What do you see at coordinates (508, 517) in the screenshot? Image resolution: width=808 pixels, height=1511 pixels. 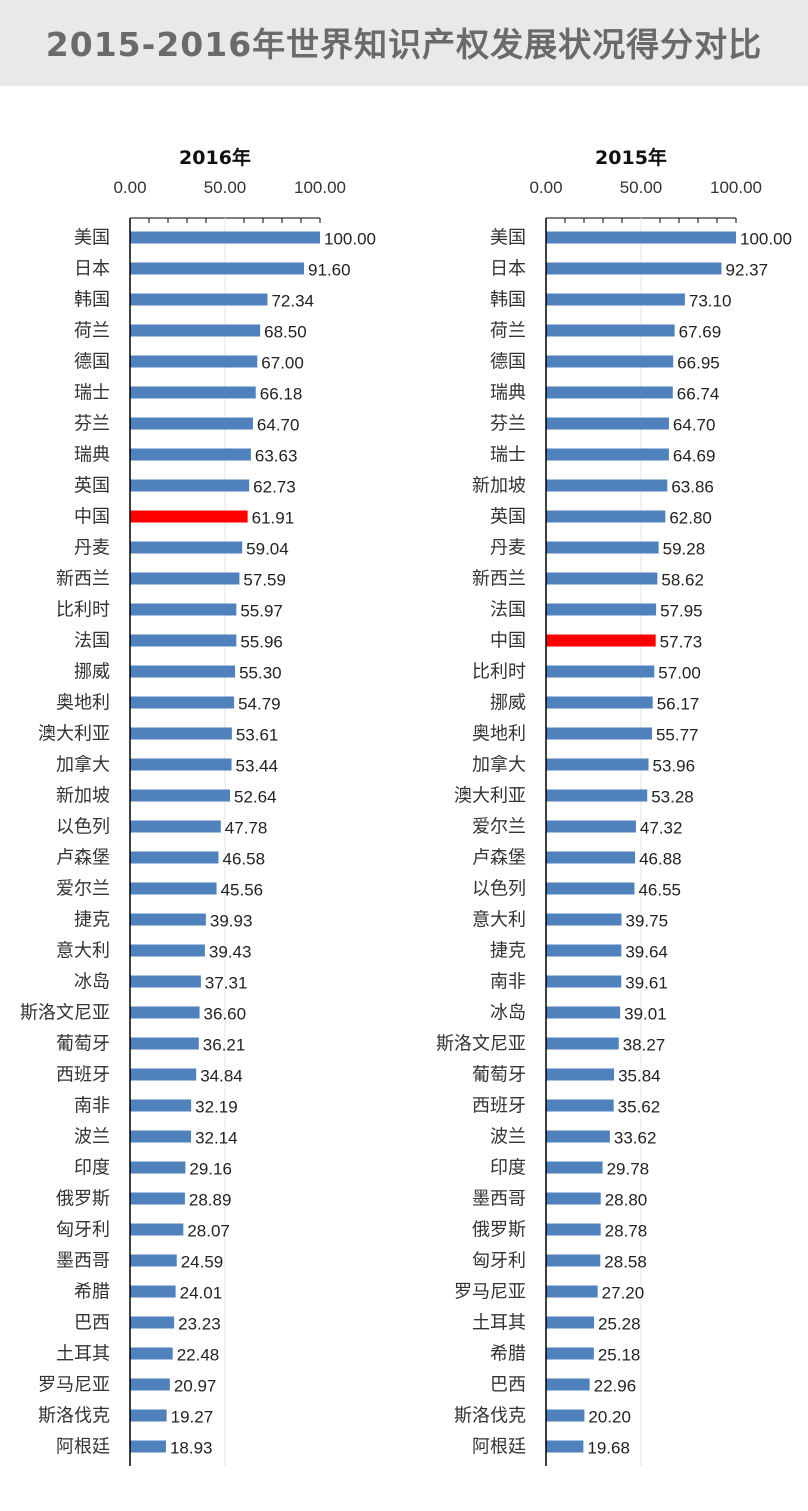 I see `c2015-category-label: 英国` at bounding box center [508, 517].